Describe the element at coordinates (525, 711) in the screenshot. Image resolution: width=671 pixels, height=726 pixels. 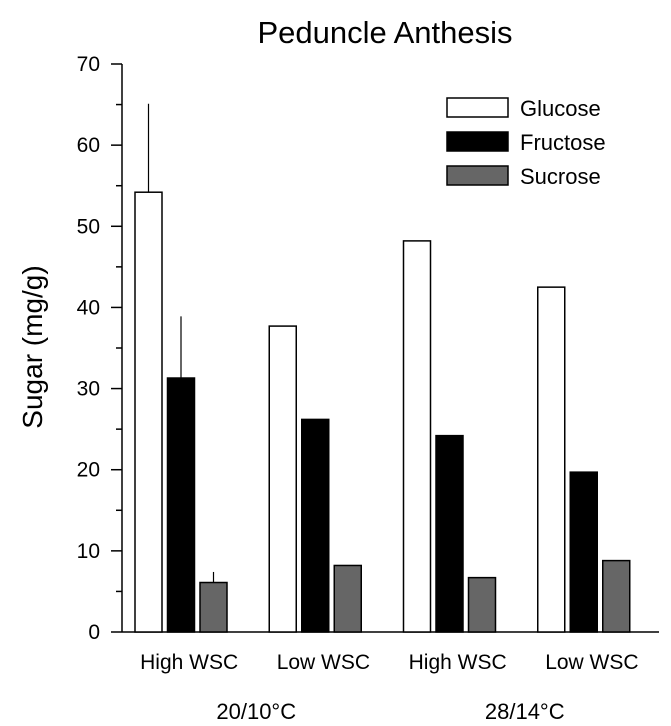
I see `group-label: 28/14°C` at that location.